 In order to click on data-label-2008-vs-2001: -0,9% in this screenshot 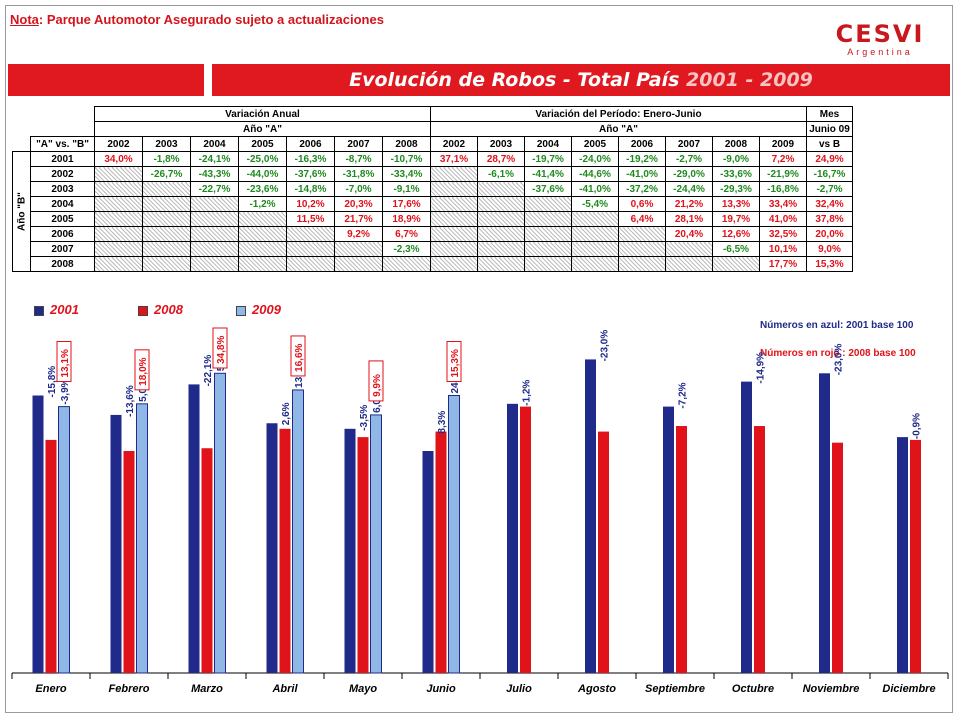, I will do `click(917, 426)`.